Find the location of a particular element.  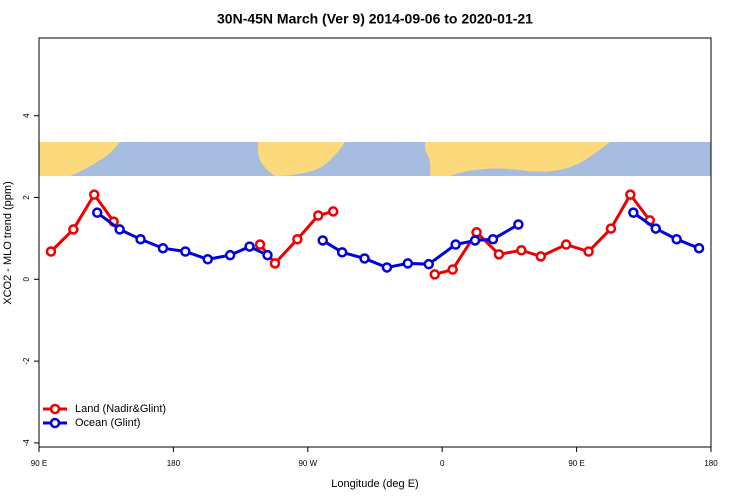

x-tick-label: 90 W is located at coordinates (307, 463).